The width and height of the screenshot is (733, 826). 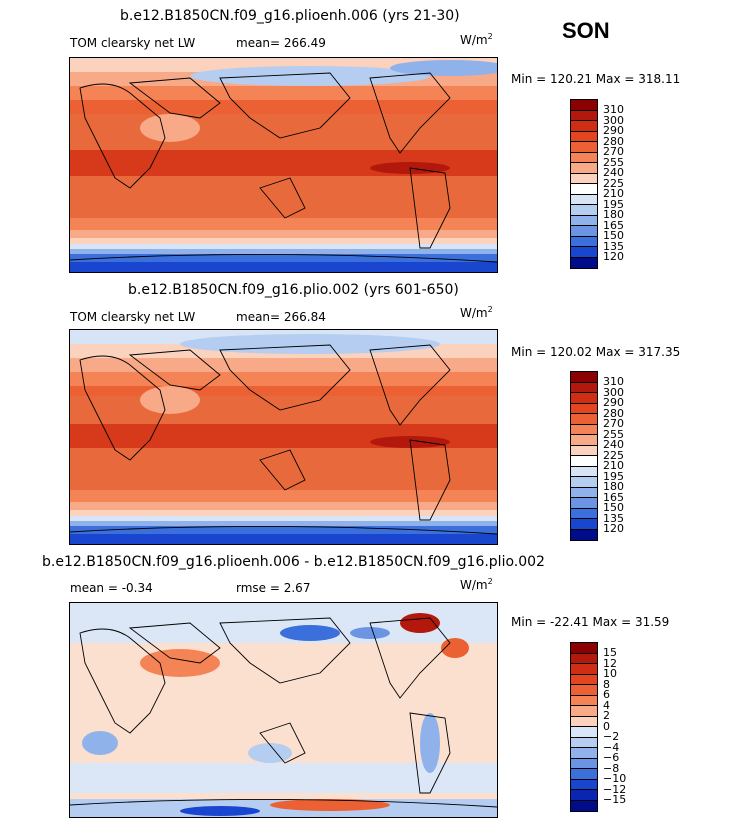 I want to click on panel-1-colorbar, so click(x=584, y=184).